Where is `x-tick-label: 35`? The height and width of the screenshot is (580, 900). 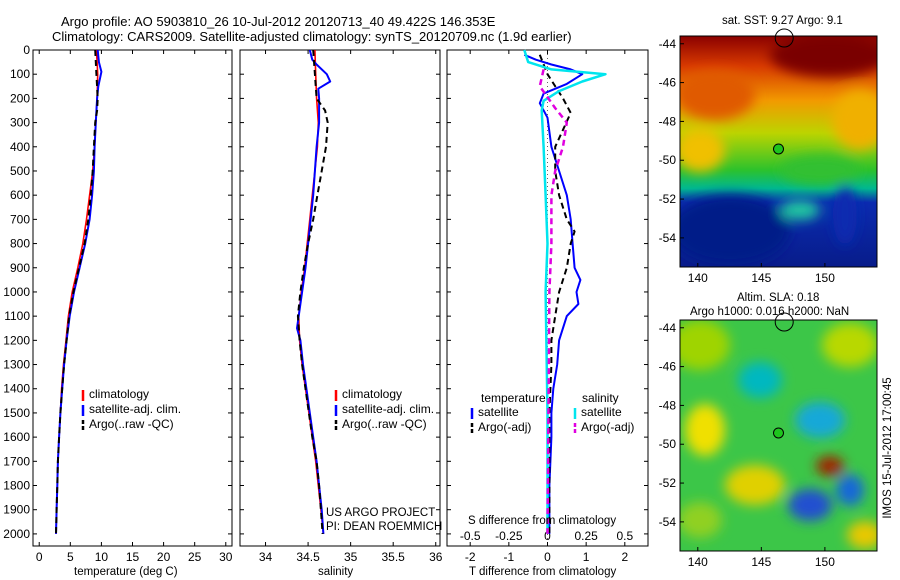
x-tick-label: 35 is located at coordinates (351, 557).